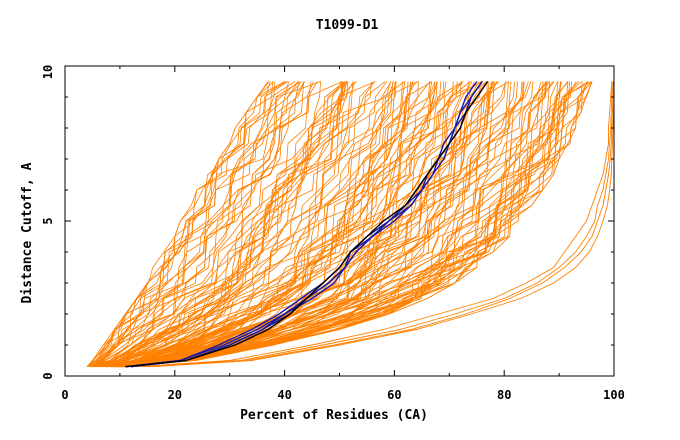  What do you see at coordinates (48, 375) in the screenshot?
I see `y-tick-label: 0` at bounding box center [48, 375].